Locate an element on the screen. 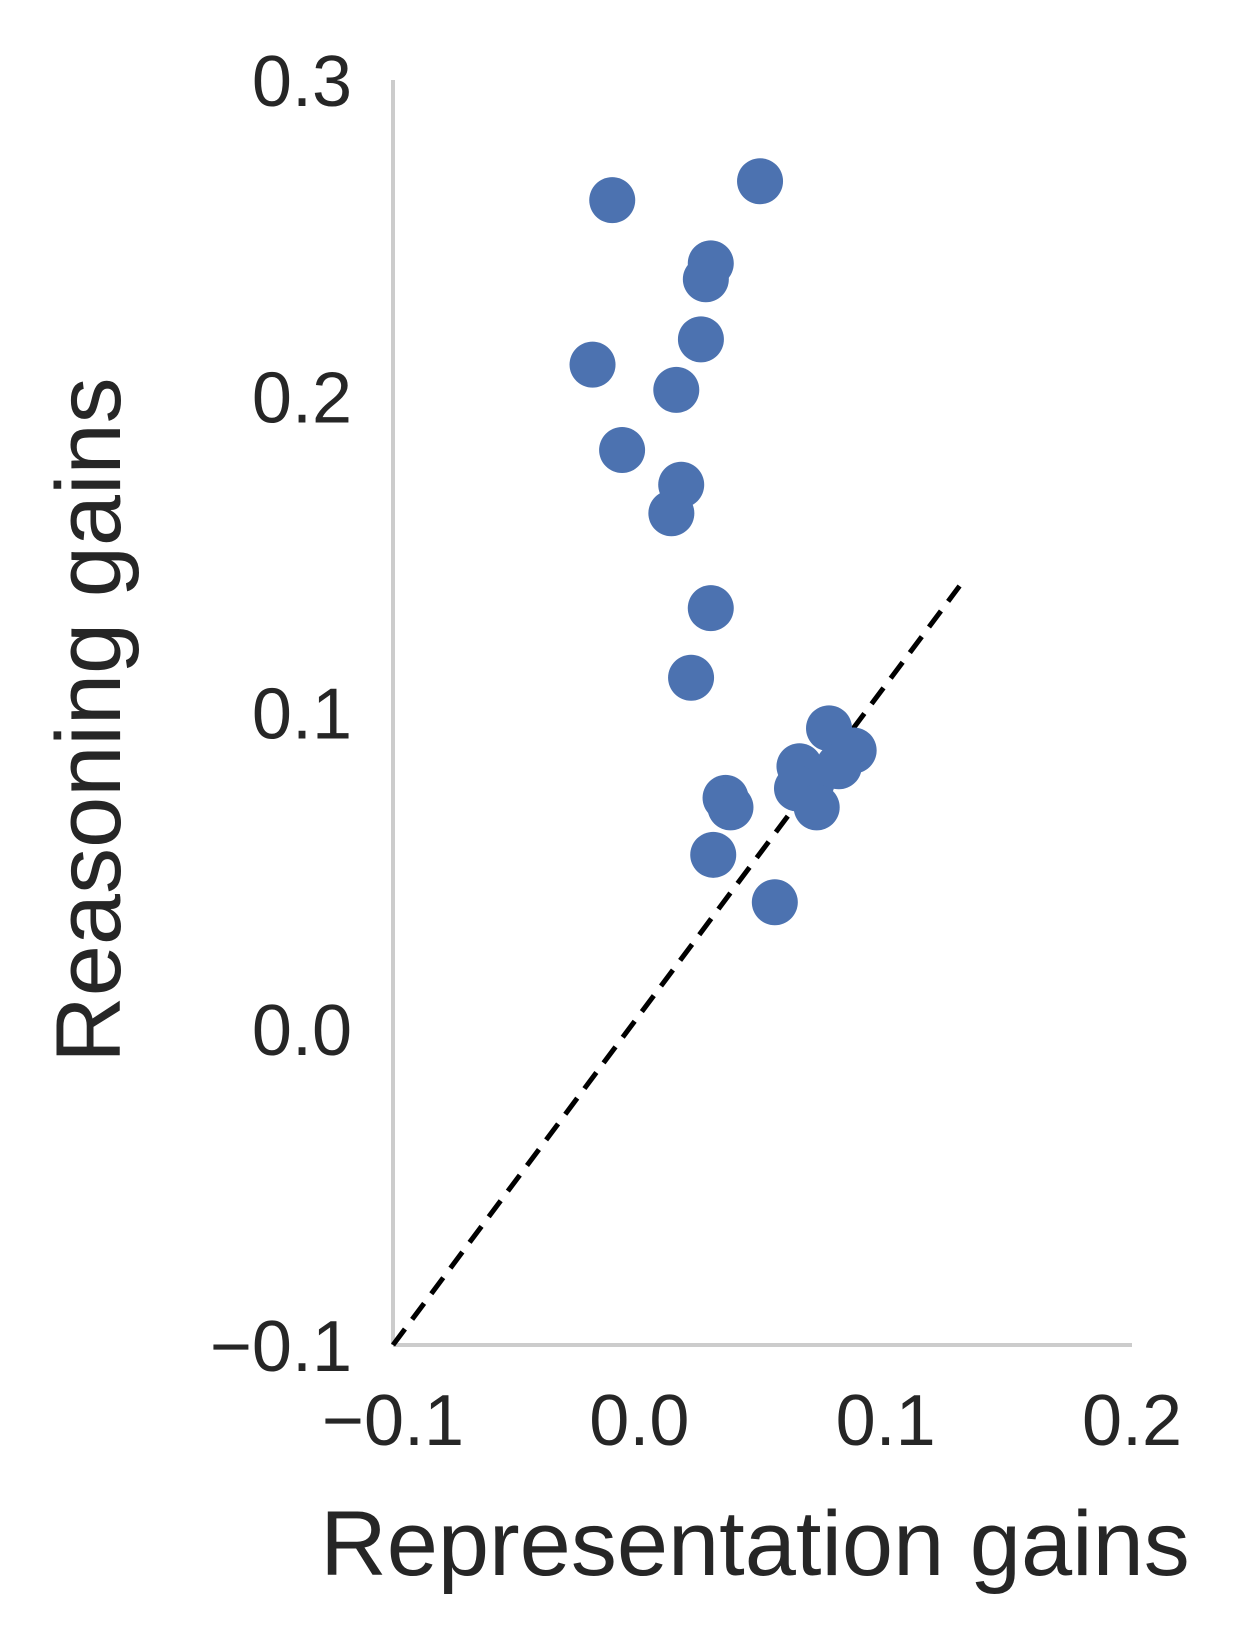  y-tick-label: −0.1 is located at coordinates (281, 1347).